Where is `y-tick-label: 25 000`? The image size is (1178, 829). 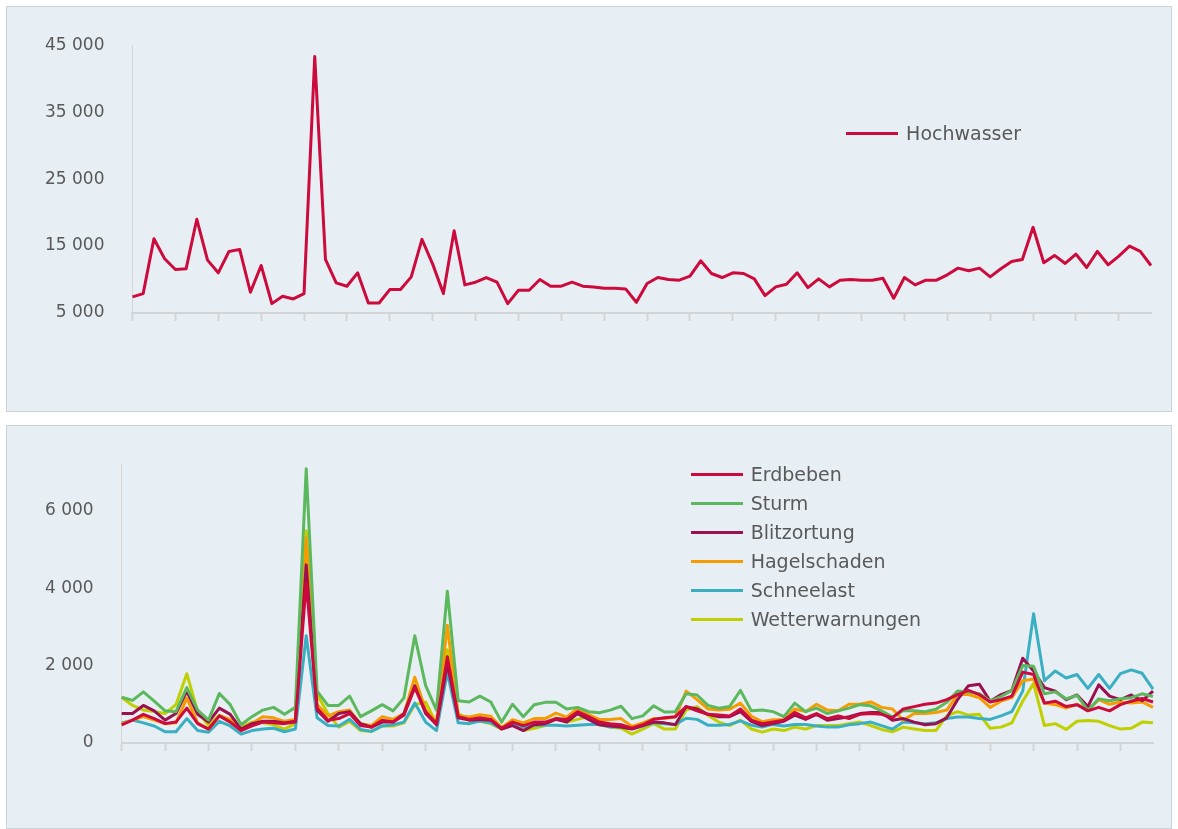 y-tick-label: 25 000 is located at coordinates (75, 177).